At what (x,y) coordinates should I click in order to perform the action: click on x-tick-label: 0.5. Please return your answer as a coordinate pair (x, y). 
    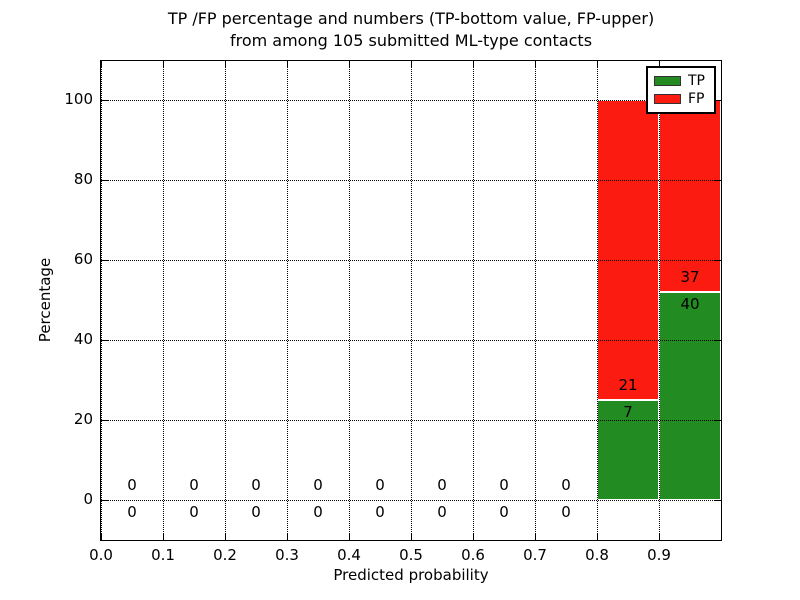
    Looking at the image, I should click on (411, 555).